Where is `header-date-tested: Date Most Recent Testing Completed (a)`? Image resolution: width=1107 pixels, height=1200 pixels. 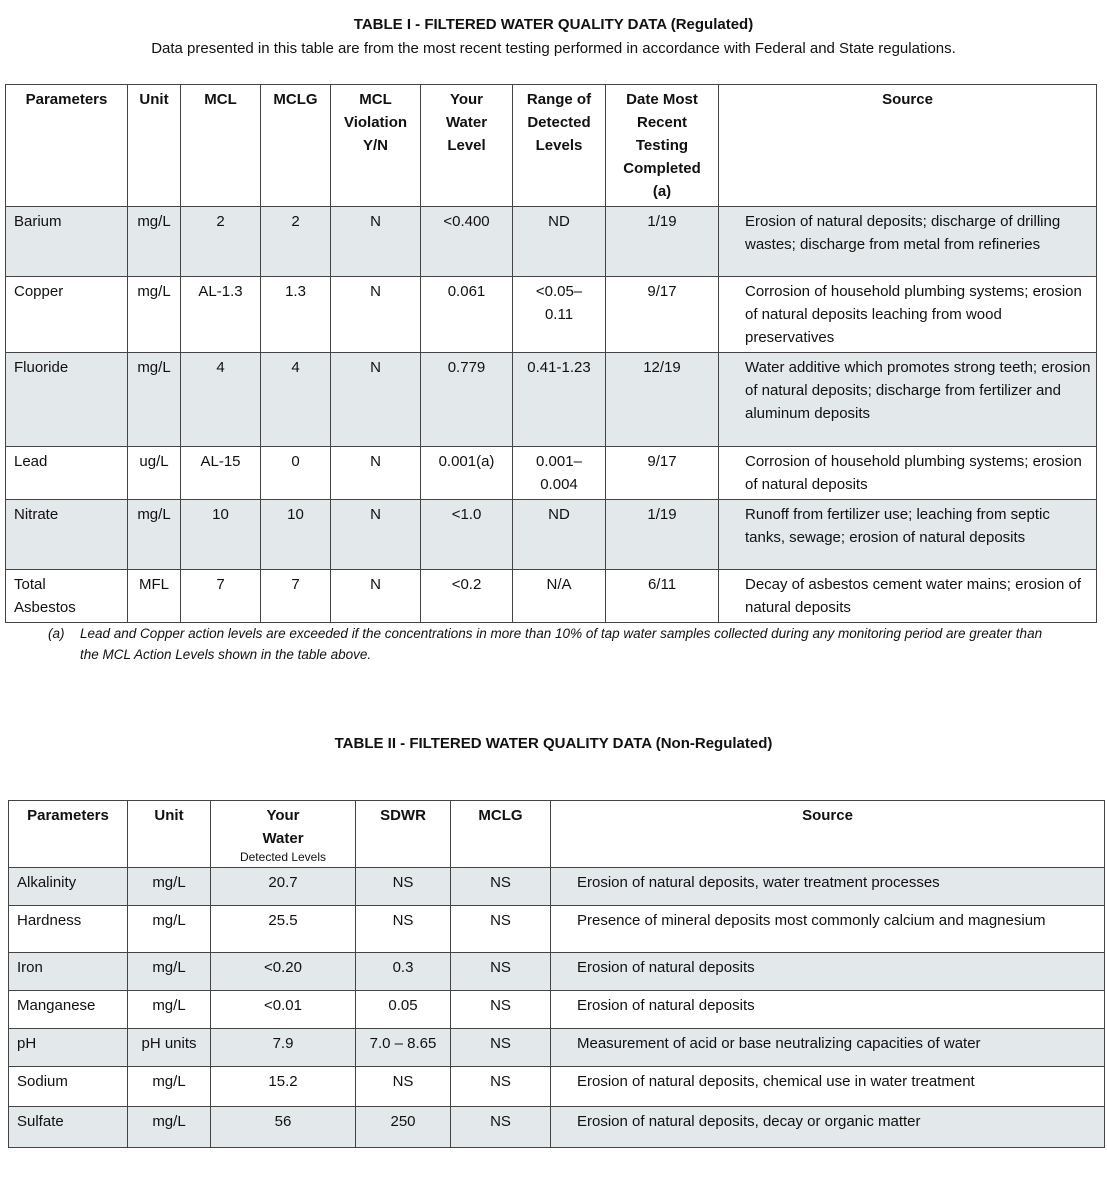
header-date-tested: Date Most Recent Testing Completed (a) is located at coordinates (662, 145).